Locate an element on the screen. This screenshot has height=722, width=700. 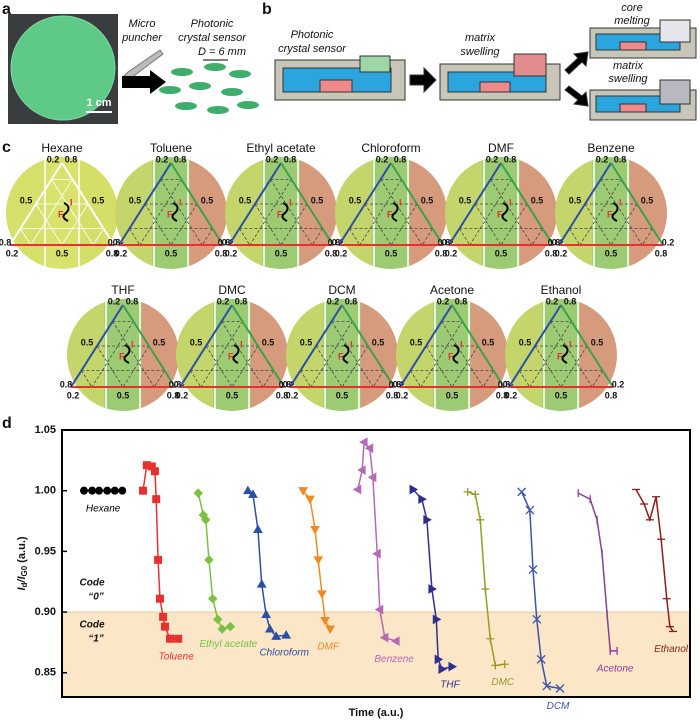
series-label: Ethyl acetate is located at coordinates (228, 644).